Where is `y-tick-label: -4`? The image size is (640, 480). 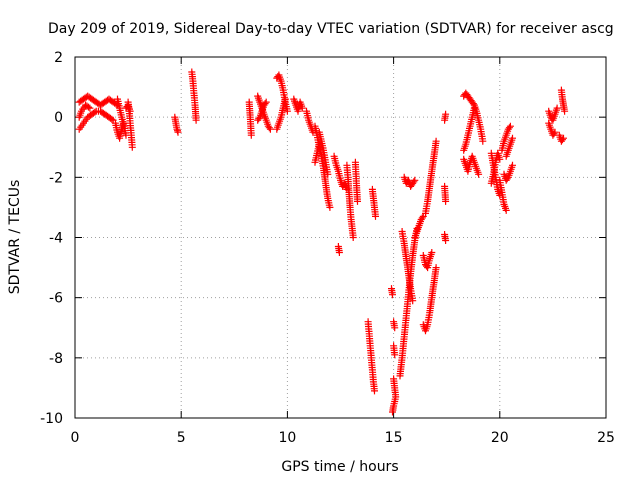
y-tick-label: -4 is located at coordinates (56, 239).